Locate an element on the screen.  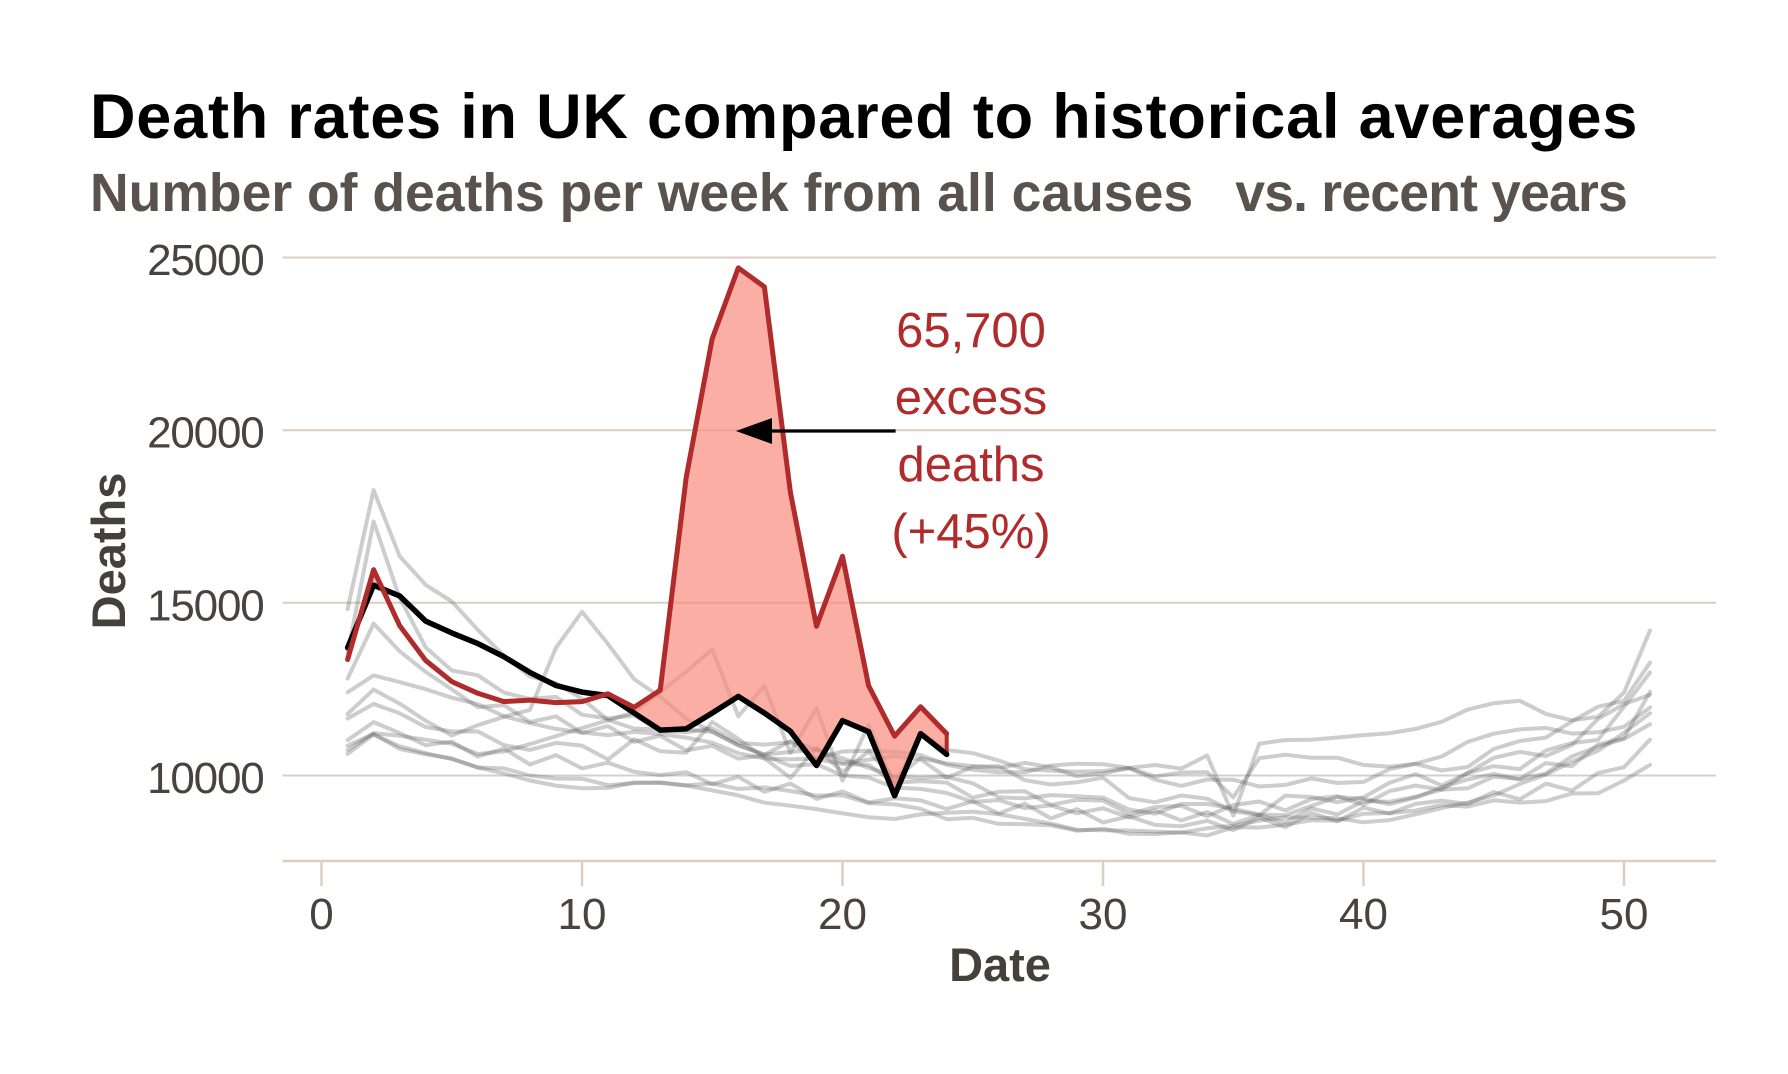
svg-text: 15000 is located at coordinates (205, 605).